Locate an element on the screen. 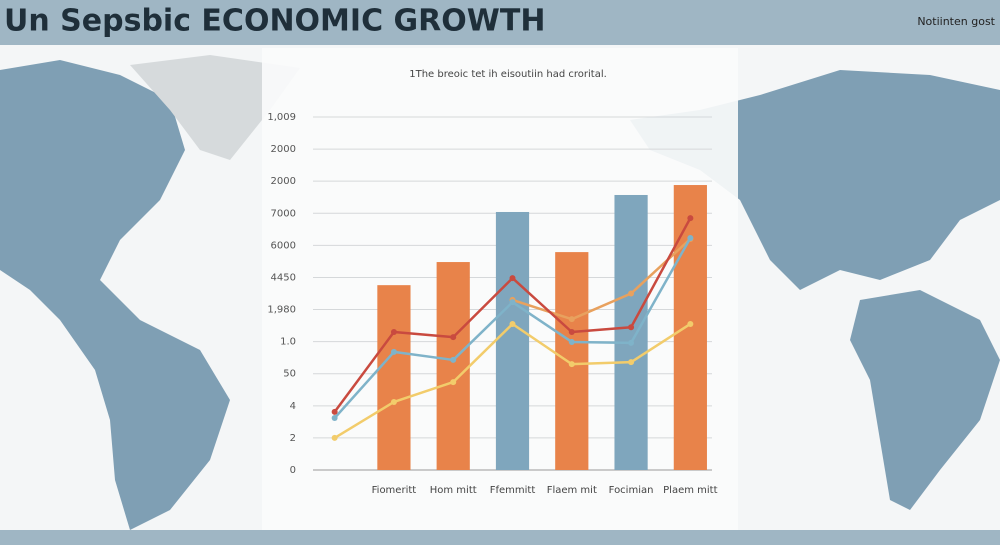 Image resolution: width=1000 pixels, height=545 pixels. y-tick-label: 4450 is located at coordinates (283, 277).